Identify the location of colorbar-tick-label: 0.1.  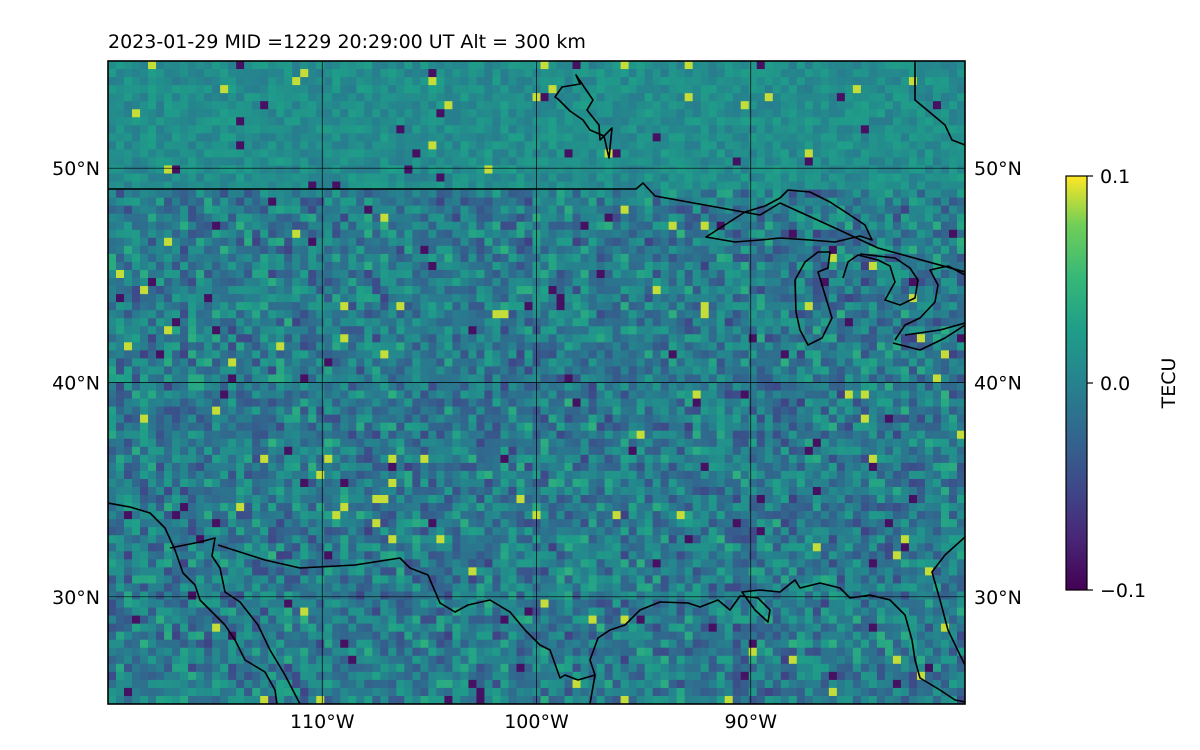
(1115, 177).